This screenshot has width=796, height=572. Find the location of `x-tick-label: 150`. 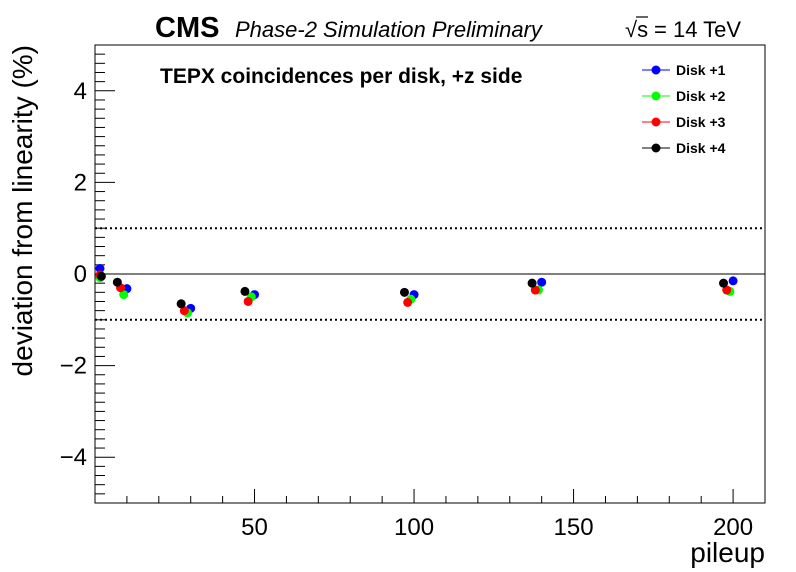

x-tick-label: 150 is located at coordinates (574, 527).